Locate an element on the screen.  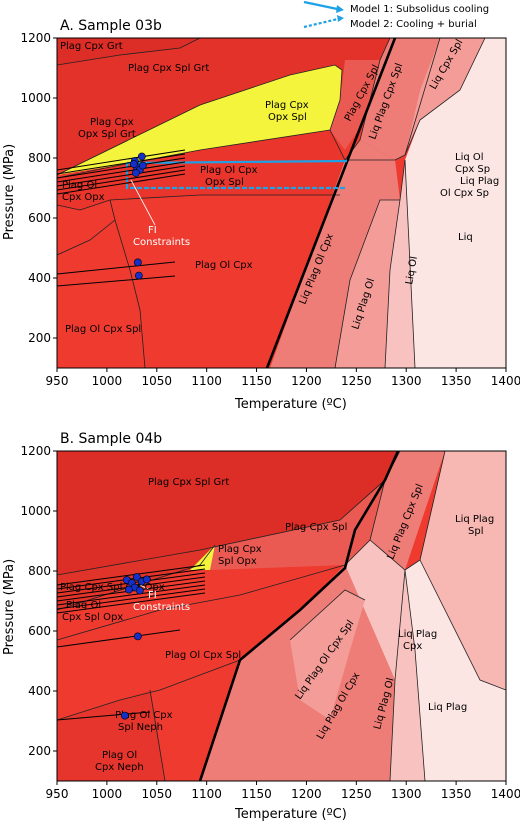
ytick-label-b-3: 800 is located at coordinates (39, 571).